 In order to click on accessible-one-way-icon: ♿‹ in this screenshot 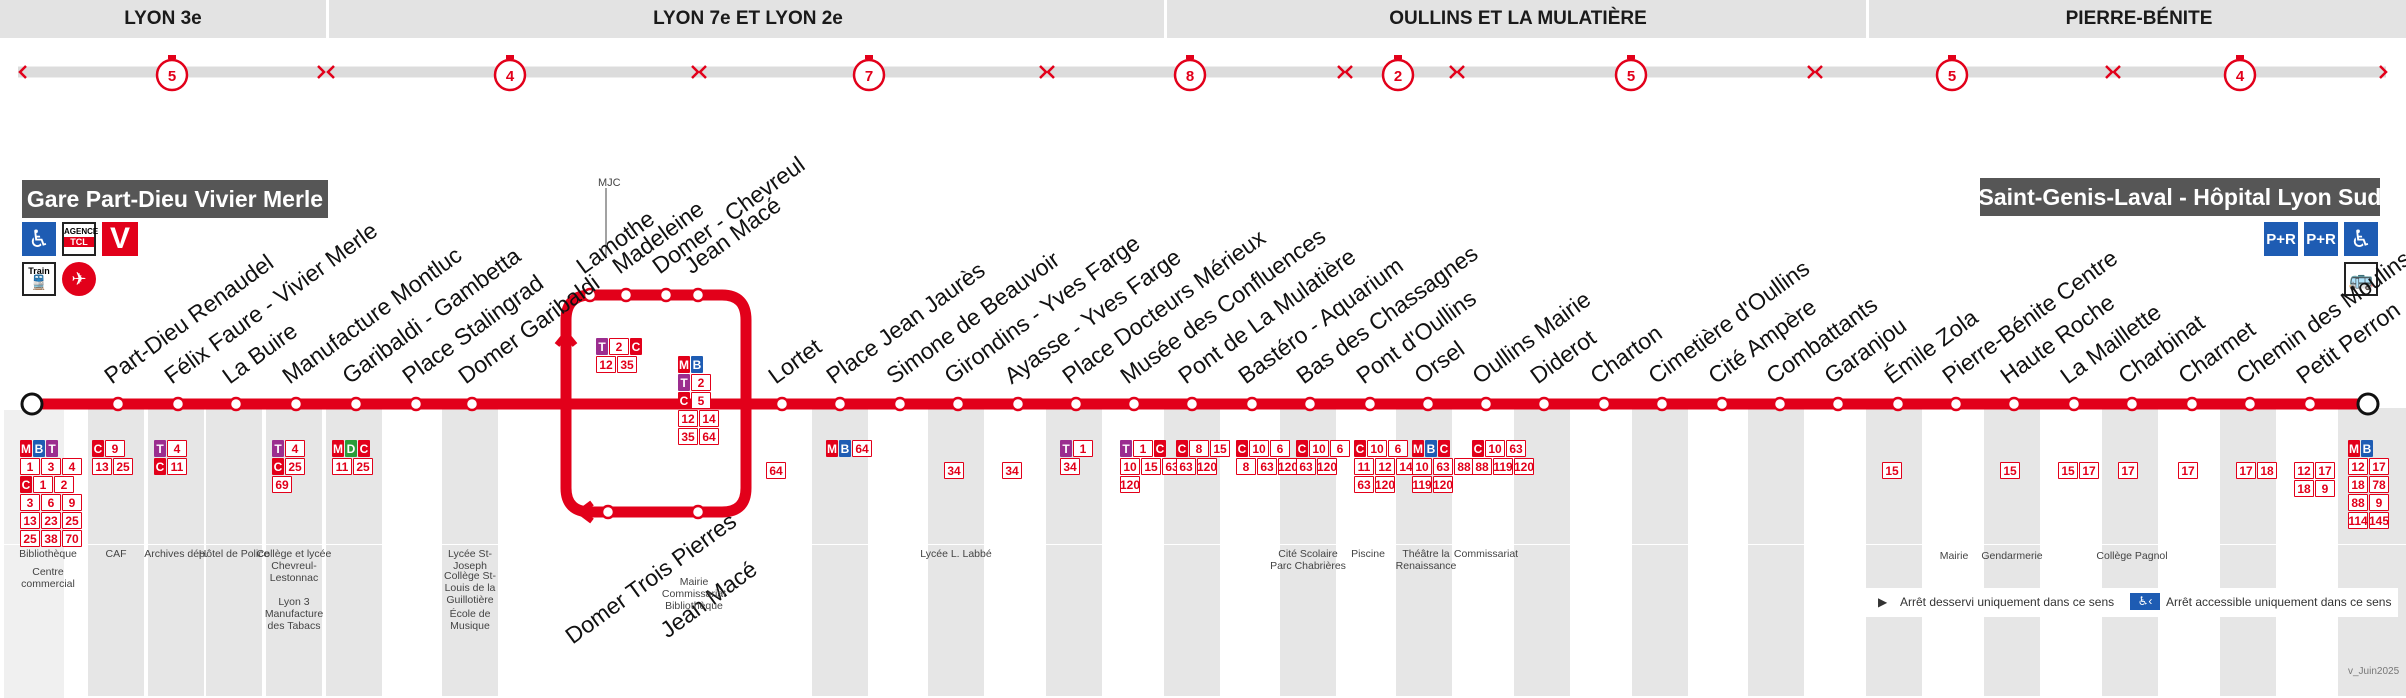, I will do `click(2145, 601)`.